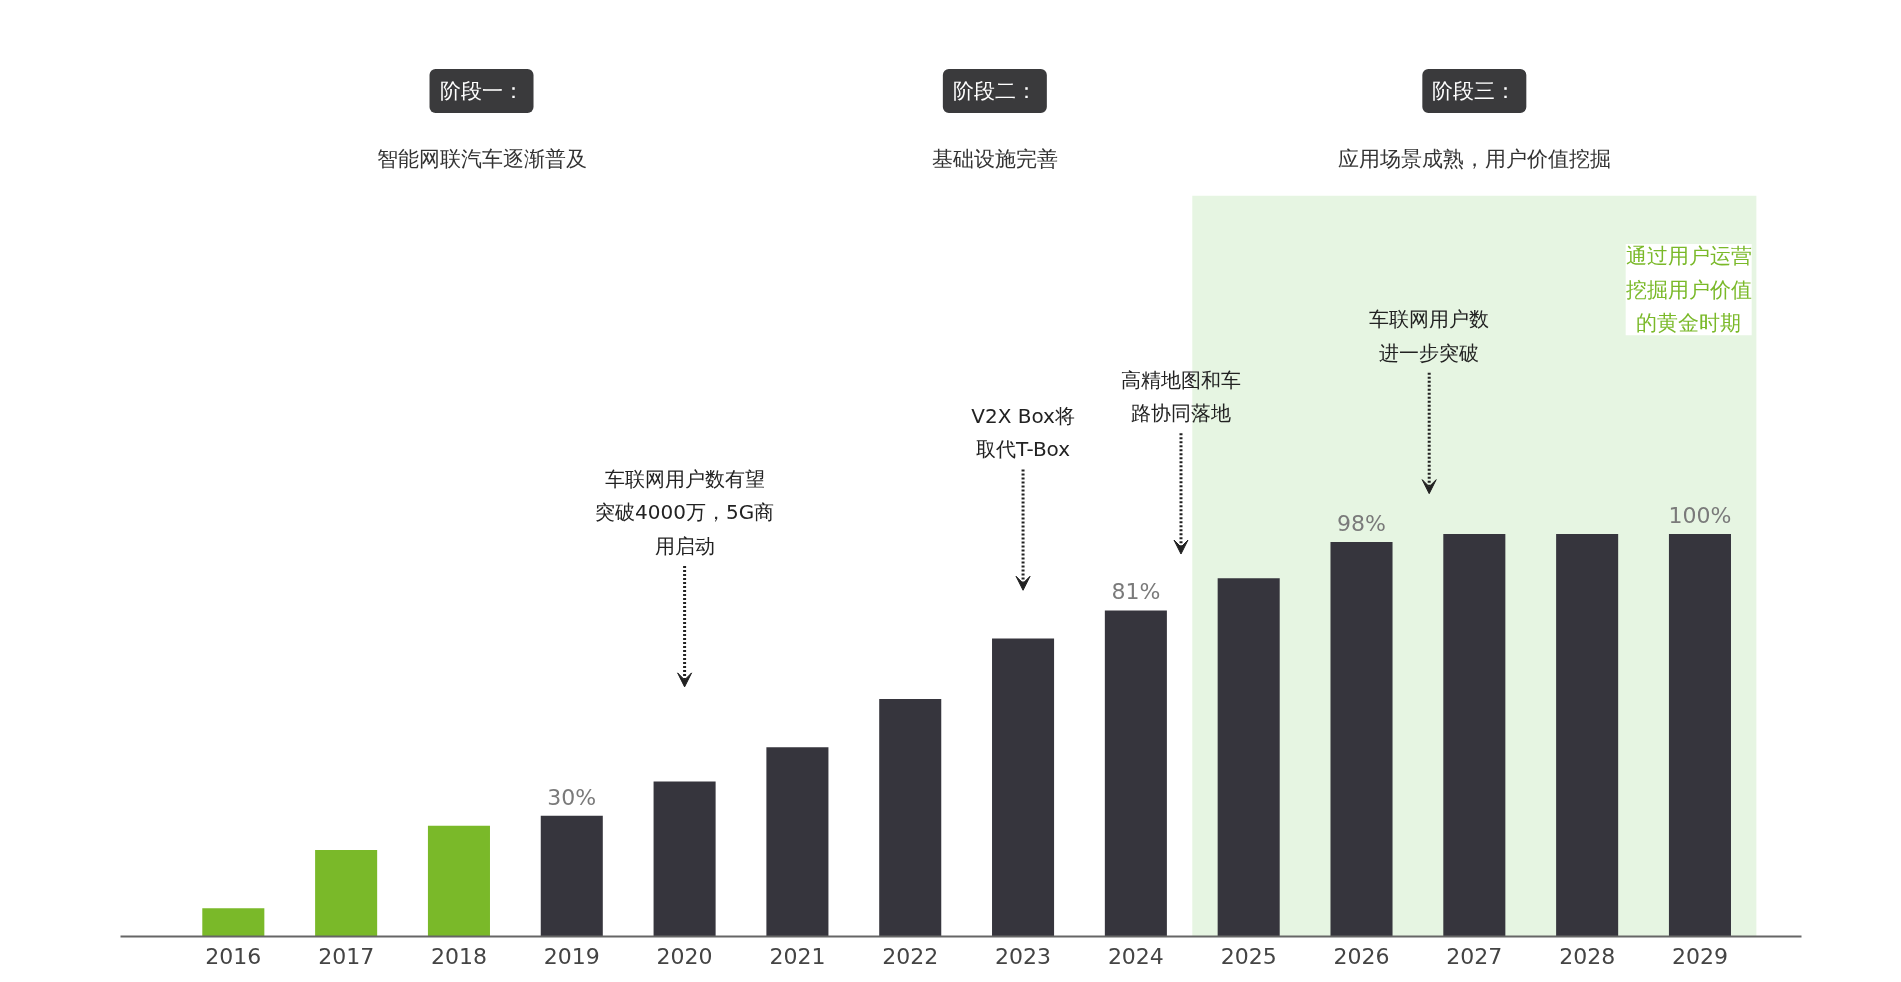  Describe the element at coordinates (1361, 956) in the screenshot. I see `x-tick-label: 2026` at that location.